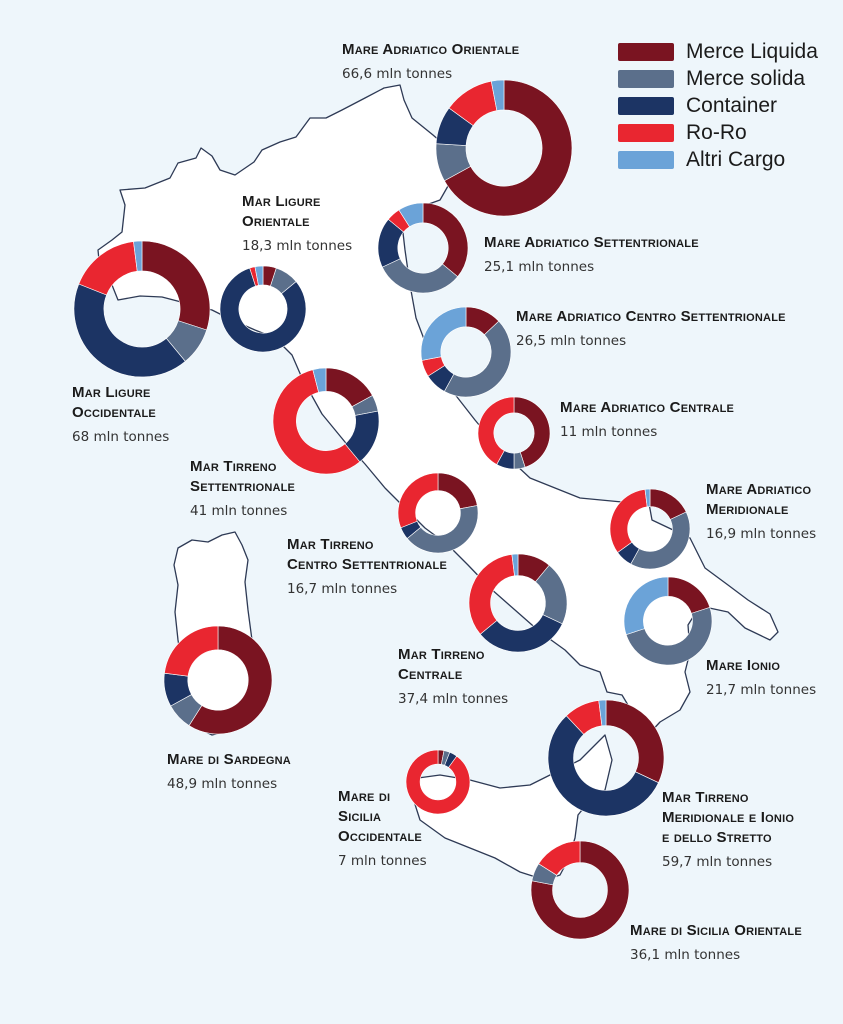  What do you see at coordinates (747, 509) in the screenshot?
I see `region-name: Meridionale` at bounding box center [747, 509].